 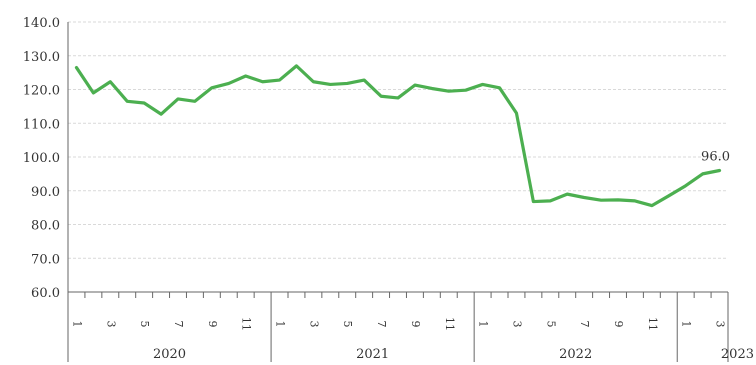 I want to click on y-tick-label: 90.0, so click(x=45, y=192).